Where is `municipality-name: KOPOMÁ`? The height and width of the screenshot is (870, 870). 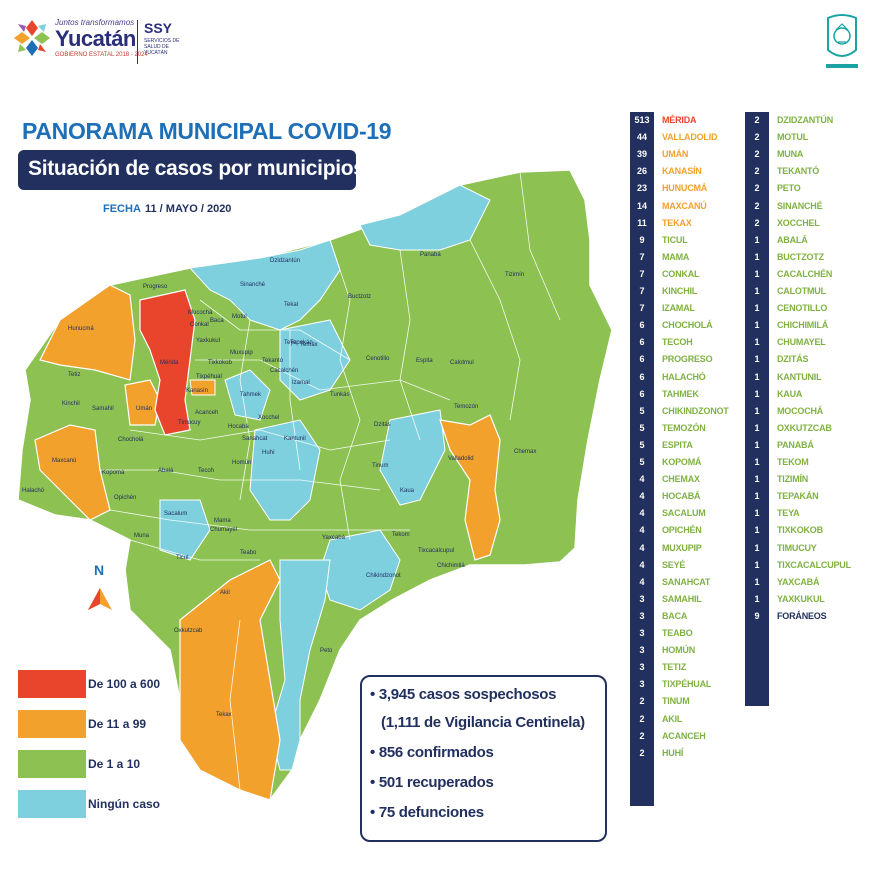
municipality-name: KOPOMÁ is located at coordinates (682, 462).